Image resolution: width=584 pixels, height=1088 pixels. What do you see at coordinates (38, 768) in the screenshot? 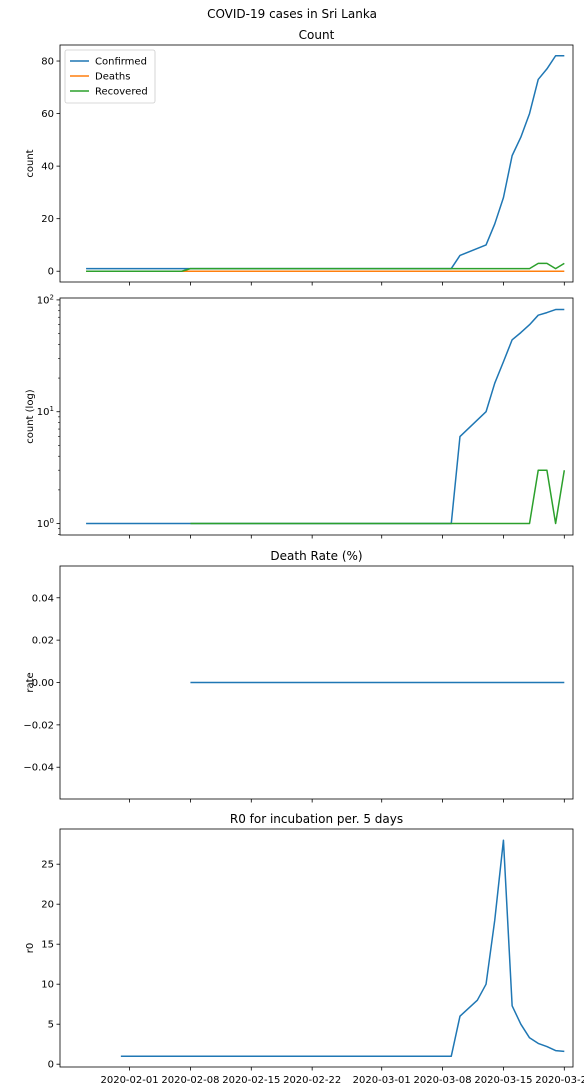
I see `y-tick-label: −0.04` at bounding box center [38, 768].